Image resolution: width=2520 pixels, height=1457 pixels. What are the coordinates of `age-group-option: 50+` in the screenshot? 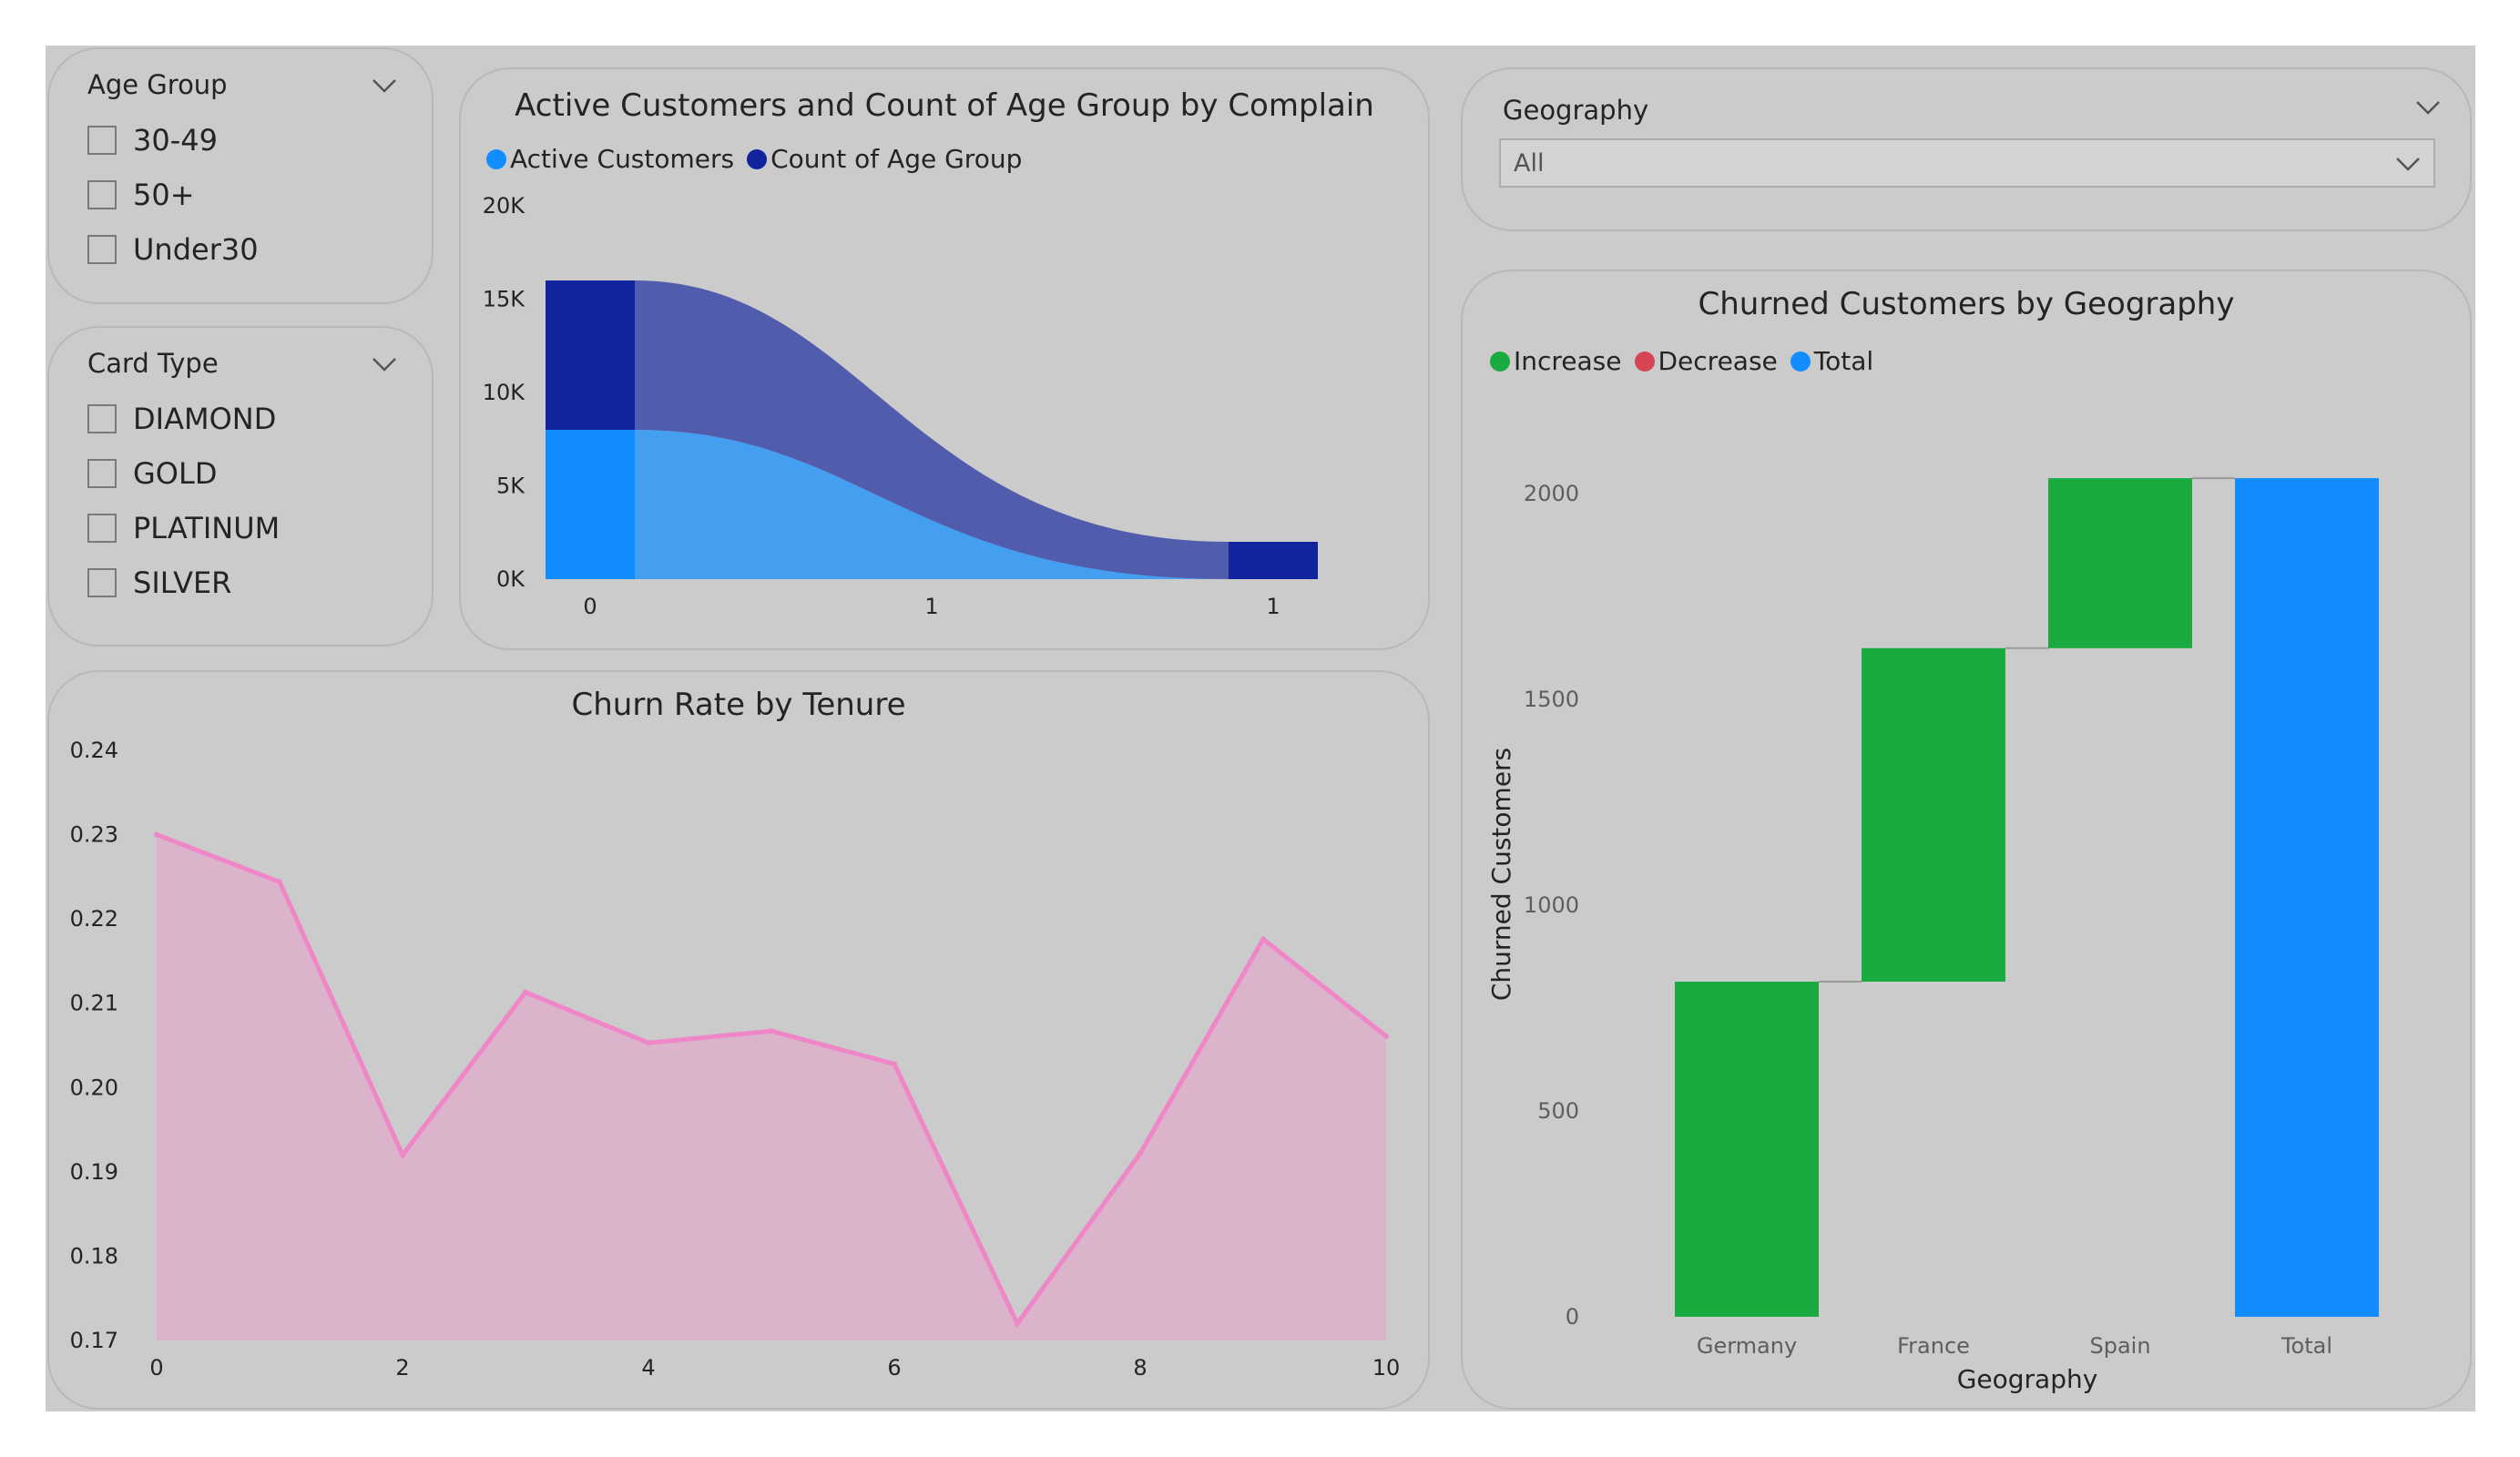 It's located at (141, 195).